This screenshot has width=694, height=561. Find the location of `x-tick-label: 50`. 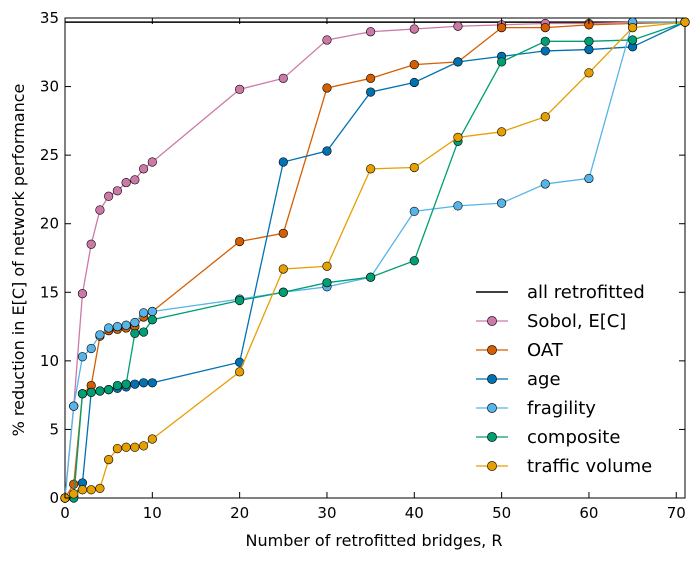

x-tick-label: 50 is located at coordinates (501, 513).